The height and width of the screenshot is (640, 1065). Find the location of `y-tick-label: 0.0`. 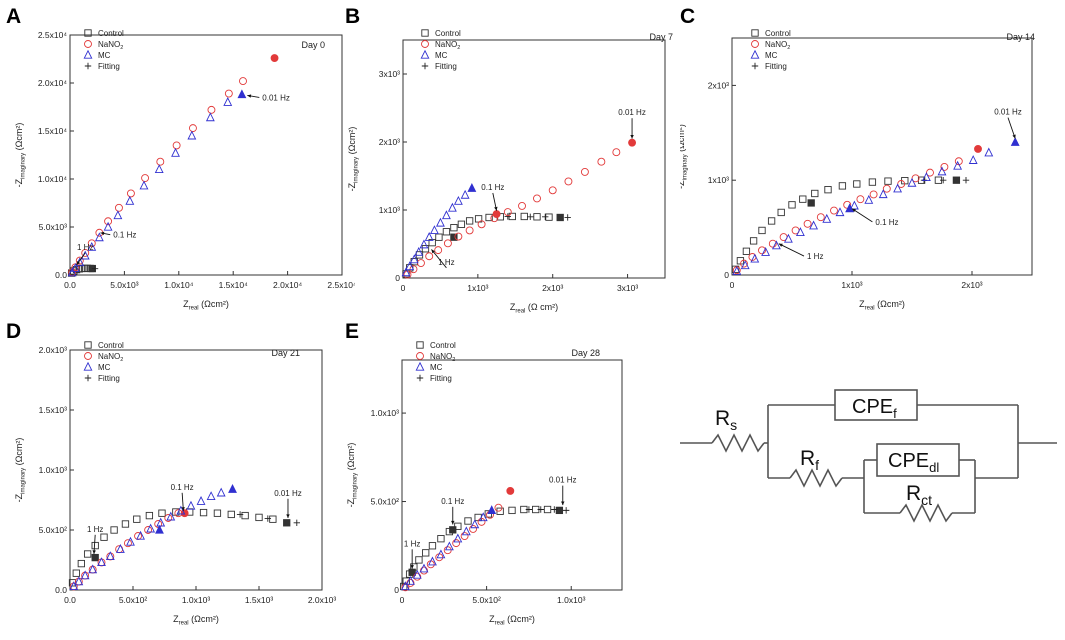

y-tick-label: 0.0 is located at coordinates (61, 275).